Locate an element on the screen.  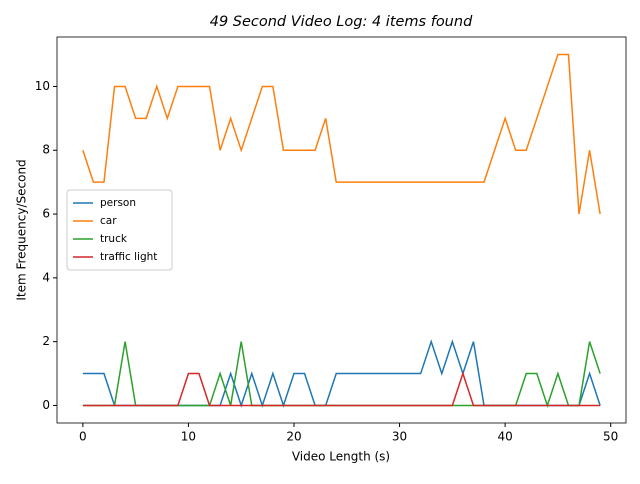
legend-label: car is located at coordinates (108, 221).